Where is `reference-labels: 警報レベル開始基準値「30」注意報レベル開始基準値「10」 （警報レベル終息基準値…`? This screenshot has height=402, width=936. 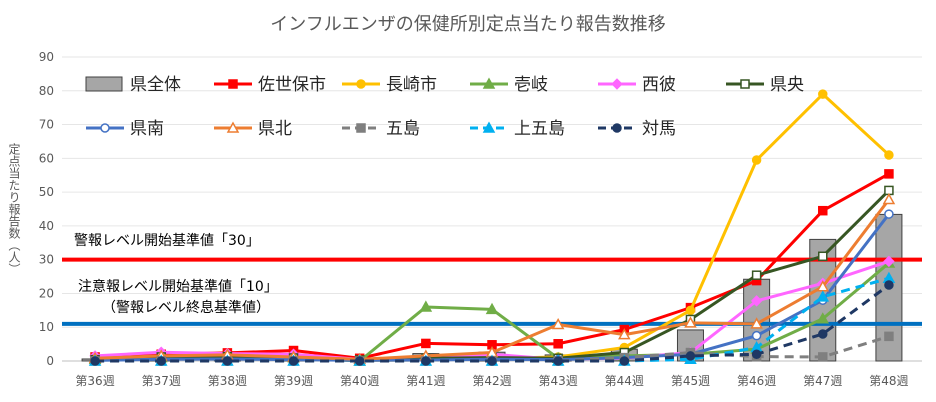
reference-labels: 警報レベル開始基準値「30」注意報レベル開始基準値「10」 （警報レベル終息基準値… is located at coordinates (176, 274).